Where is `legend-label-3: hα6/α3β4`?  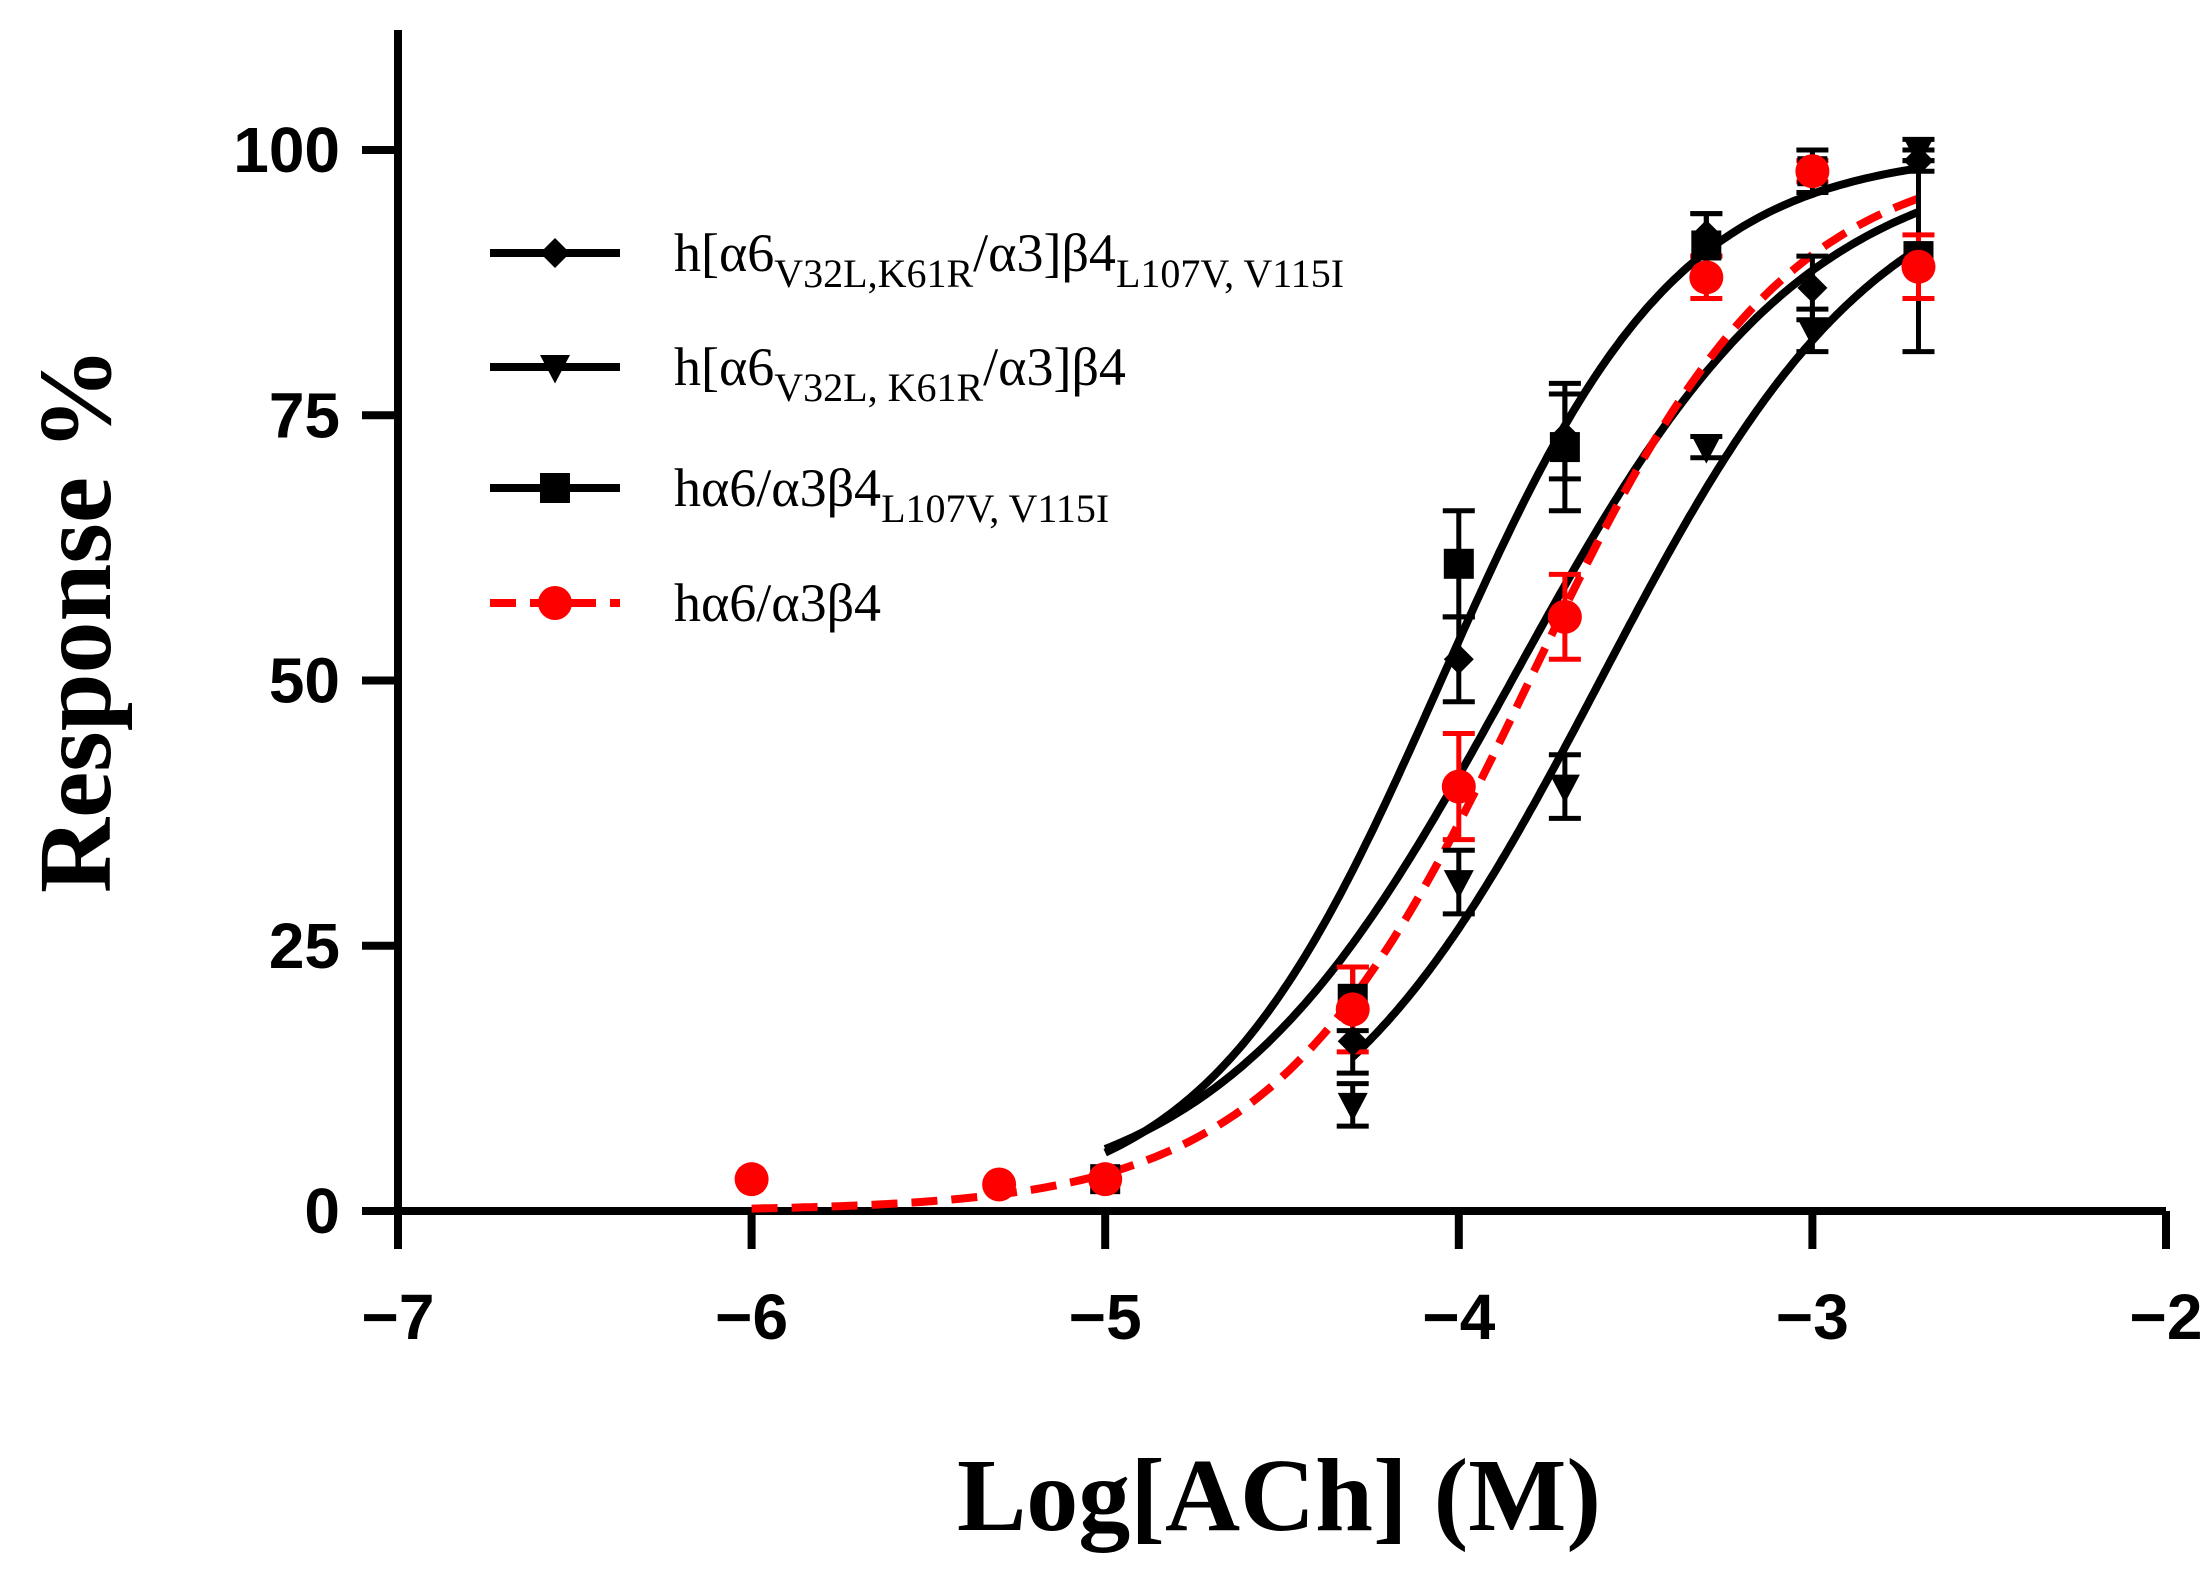 legend-label-3: hα6/α3β4 is located at coordinates (777, 603).